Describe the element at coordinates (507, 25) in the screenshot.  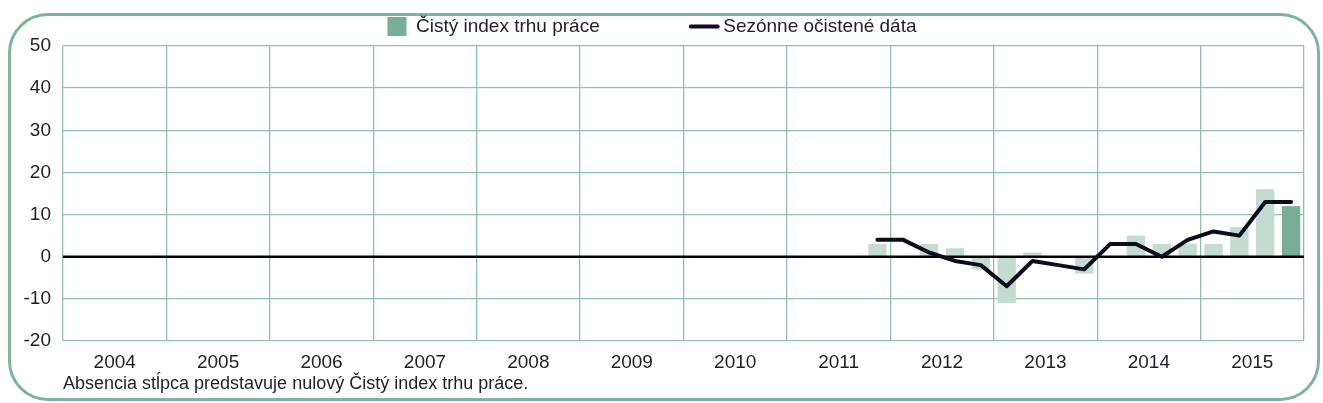
I see `legend-label: Čistý index trhu práce` at that location.